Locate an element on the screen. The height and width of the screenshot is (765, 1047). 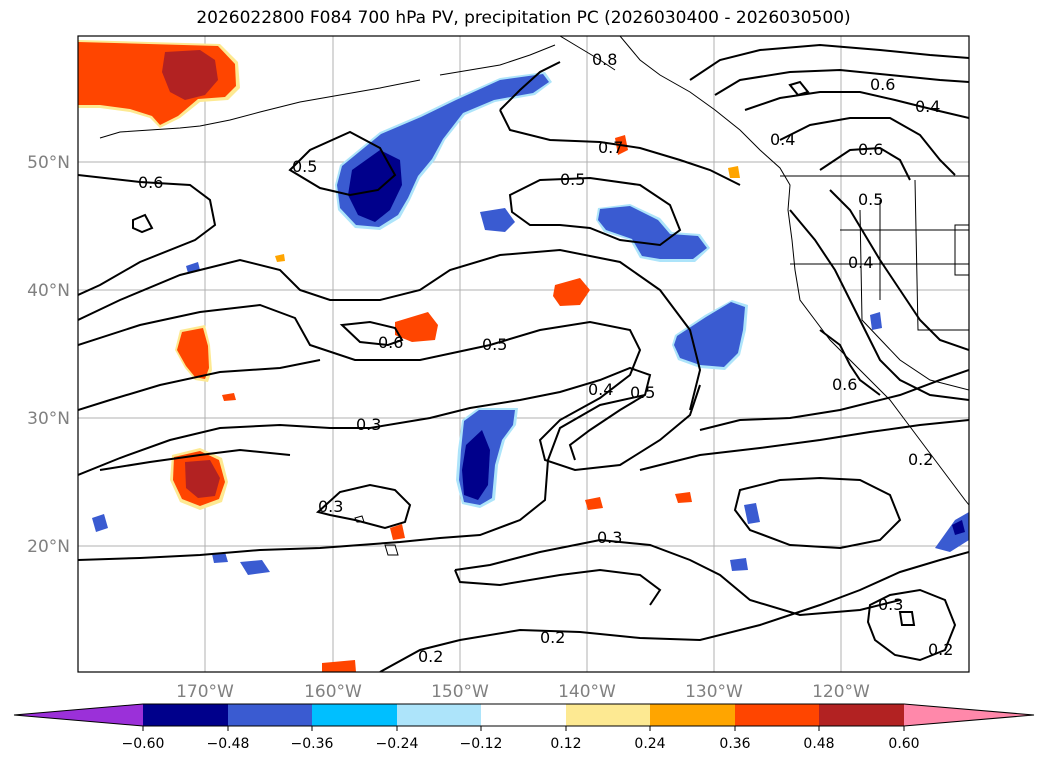
colorbar-tick-label: 0.48 is located at coordinates (818, 744).